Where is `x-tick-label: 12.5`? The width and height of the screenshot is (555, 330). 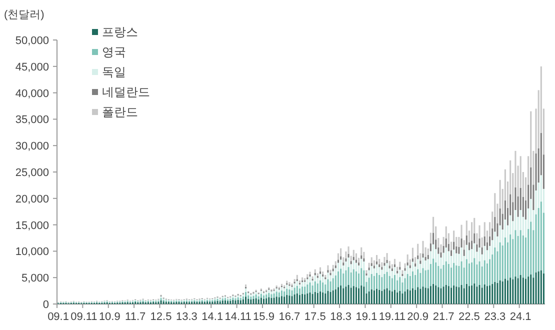 x-tick-label: 12.5 is located at coordinates (161, 317).